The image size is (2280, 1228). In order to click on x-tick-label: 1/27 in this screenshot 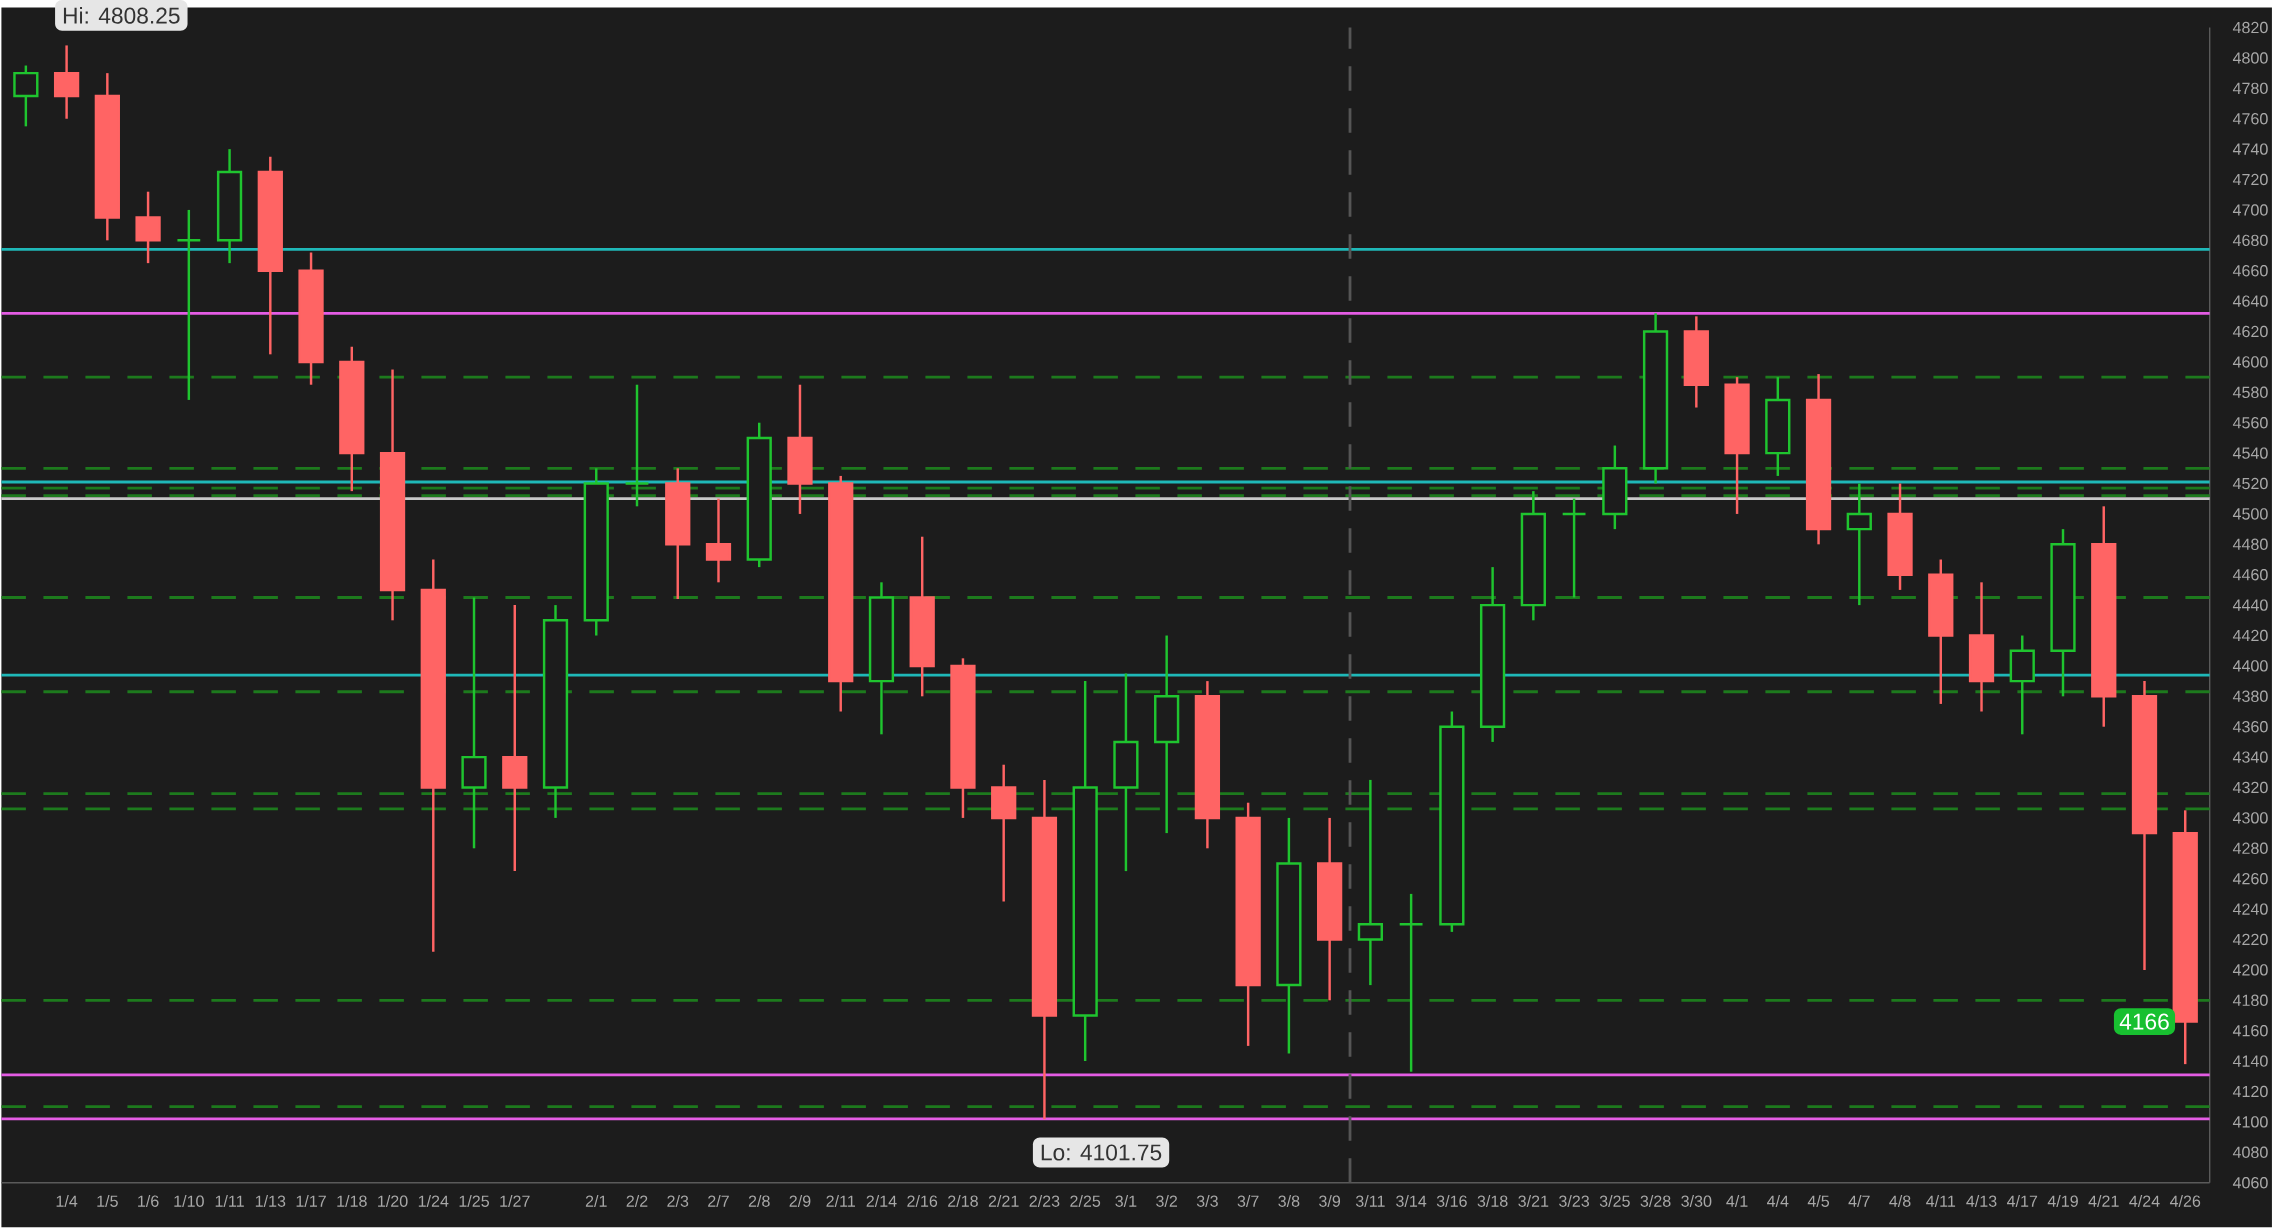, I will do `click(515, 1201)`.